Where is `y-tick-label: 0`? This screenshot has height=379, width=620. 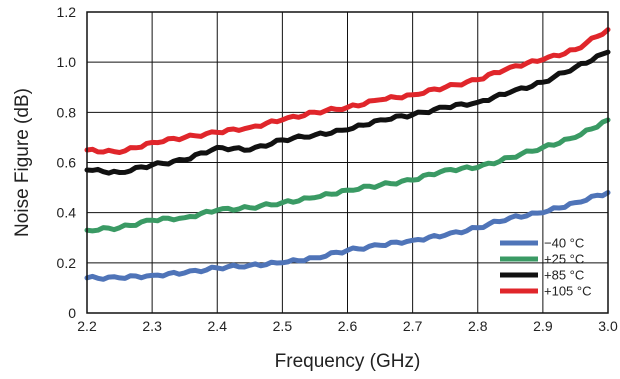 y-tick-label: 0 is located at coordinates (72, 313).